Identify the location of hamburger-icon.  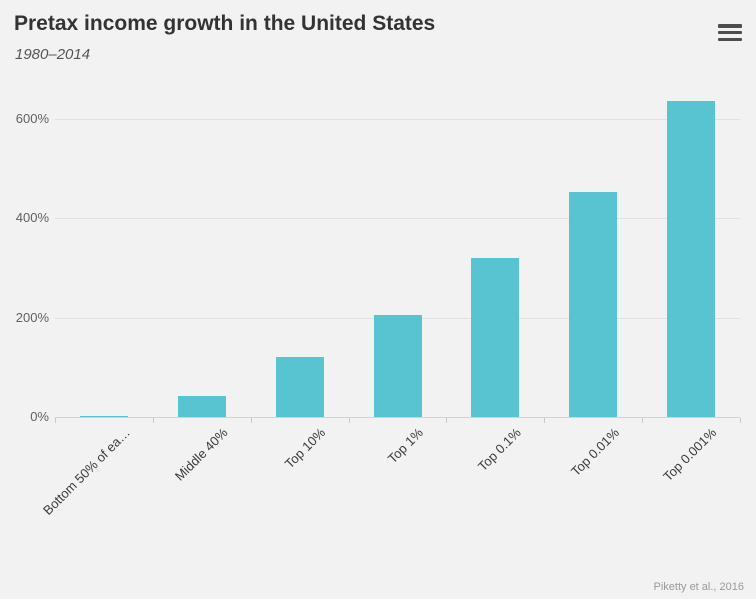
(730, 32).